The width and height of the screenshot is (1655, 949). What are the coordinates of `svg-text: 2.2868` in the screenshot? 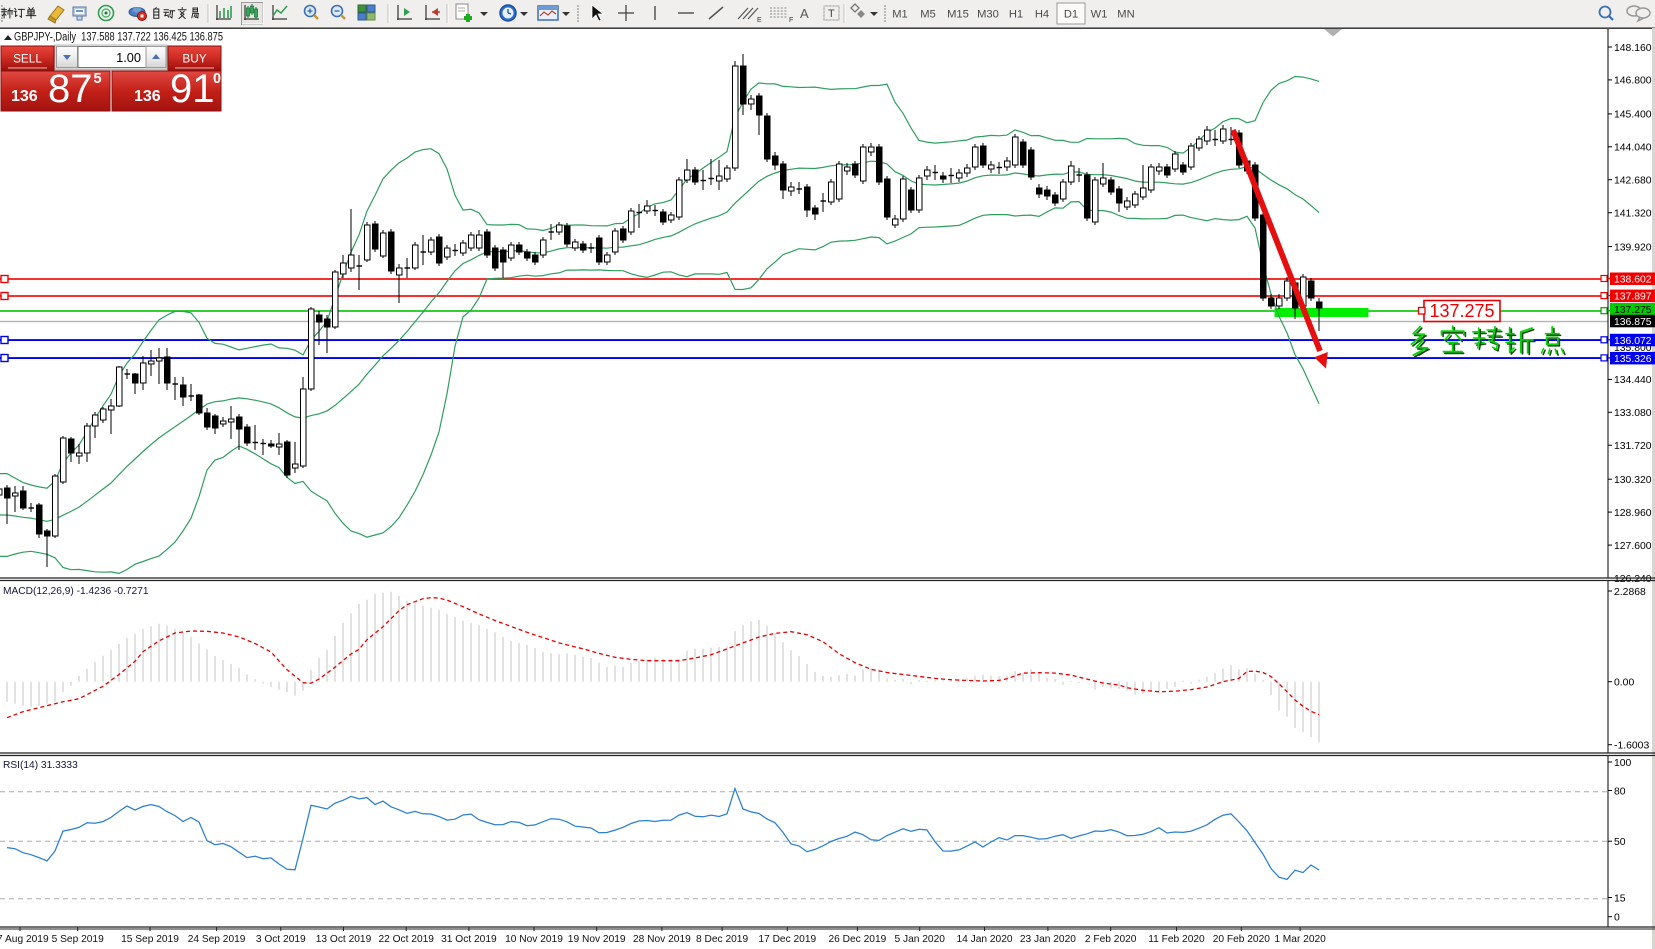 It's located at (1630, 592).